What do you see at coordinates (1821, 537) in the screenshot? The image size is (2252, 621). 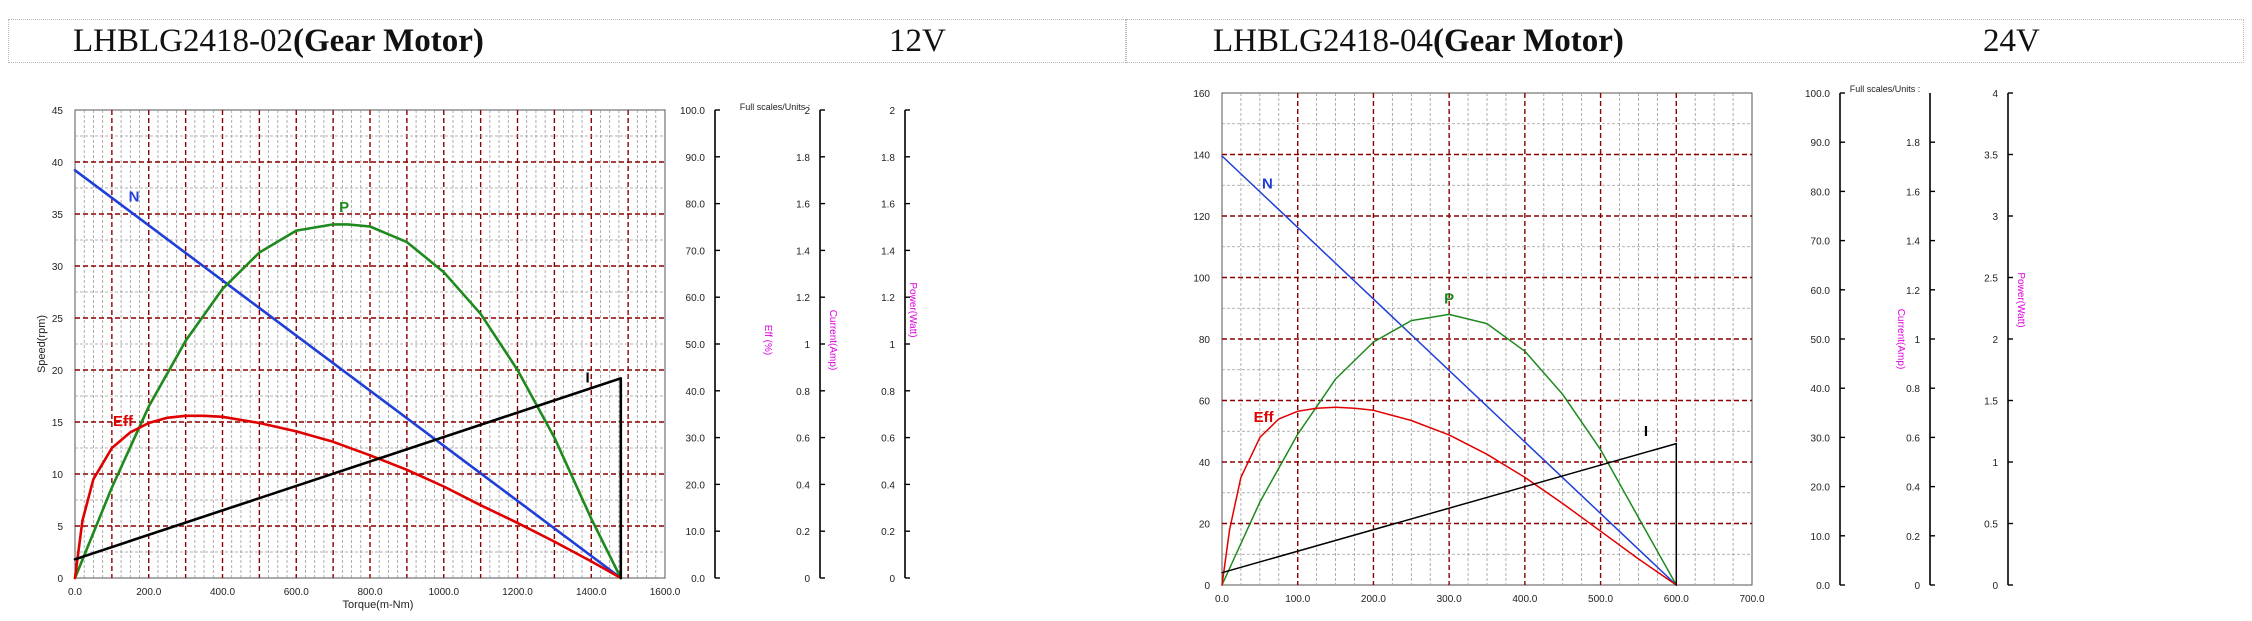 I see `axis2-tick-label: 10.0` at bounding box center [1821, 537].